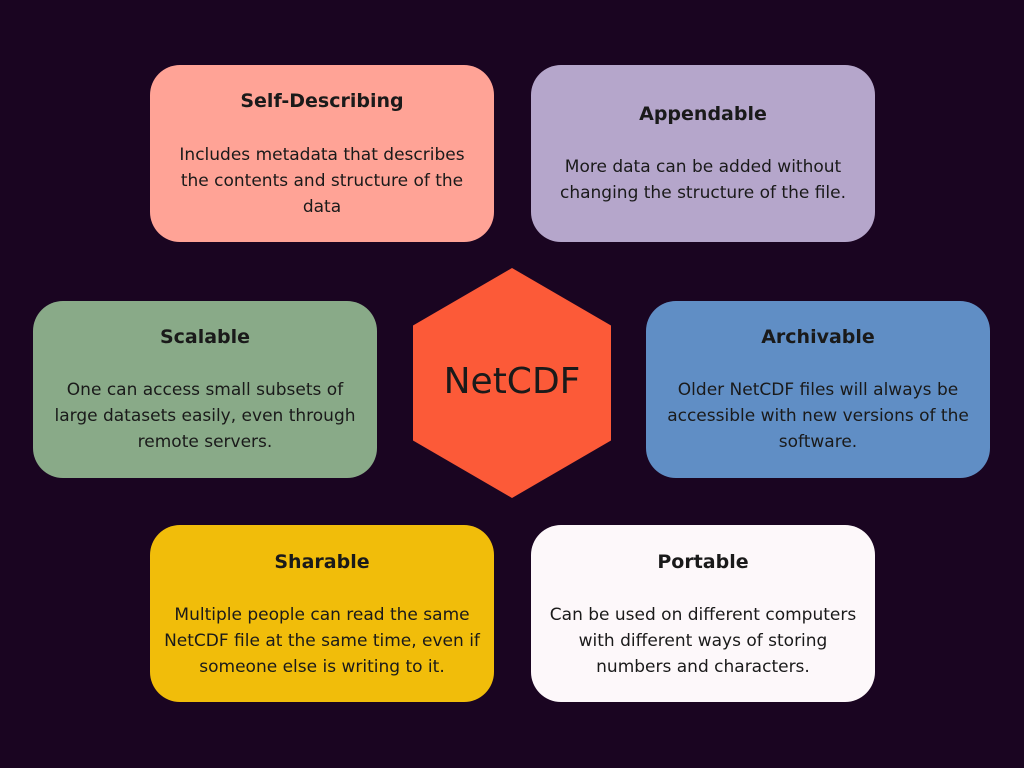  I want to click on card-title: Portable, so click(703, 562).